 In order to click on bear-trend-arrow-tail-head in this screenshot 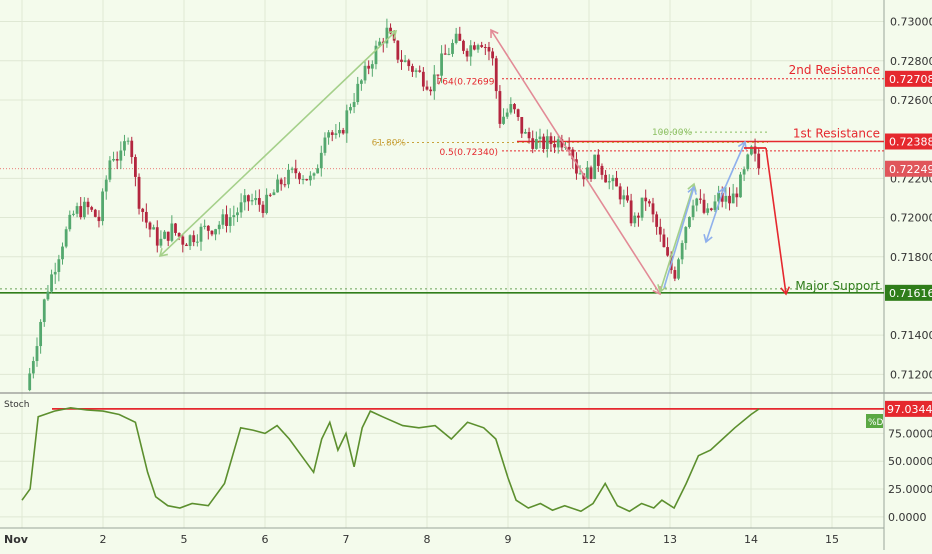, I will do `click(494, 33)`.